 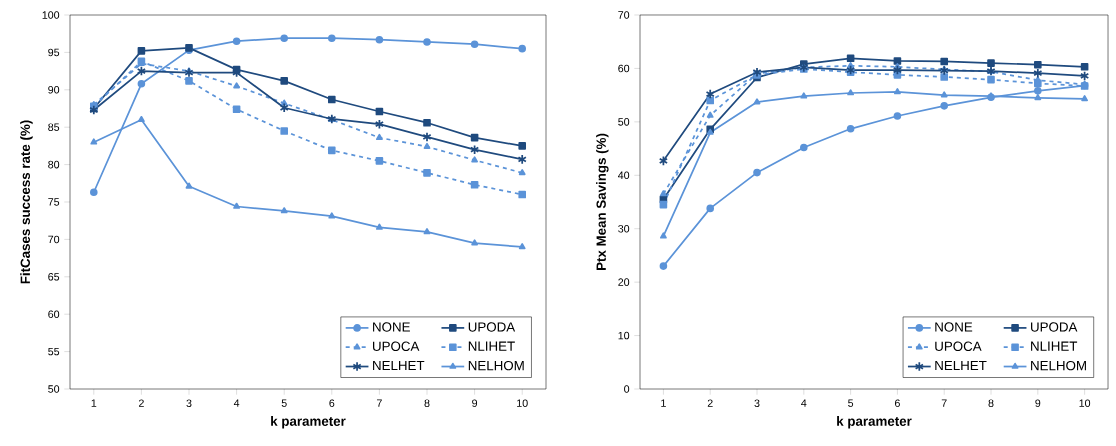 I want to click on y-axis-title: Ptx Mean Savings (%), so click(x=602, y=202).